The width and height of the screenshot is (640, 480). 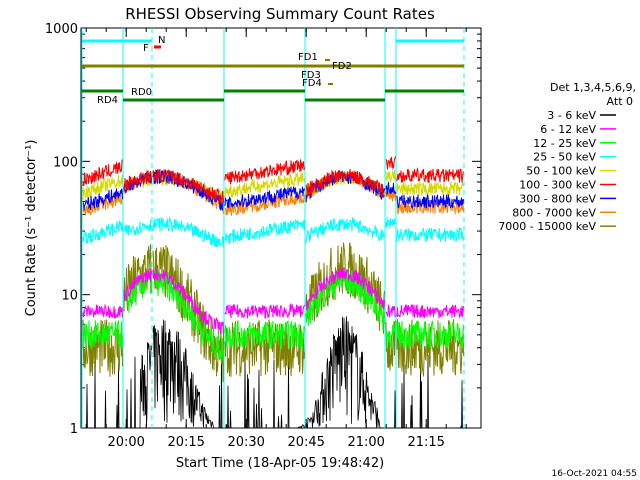 I want to click on flag-label-fd4: FD4, so click(x=312, y=83).